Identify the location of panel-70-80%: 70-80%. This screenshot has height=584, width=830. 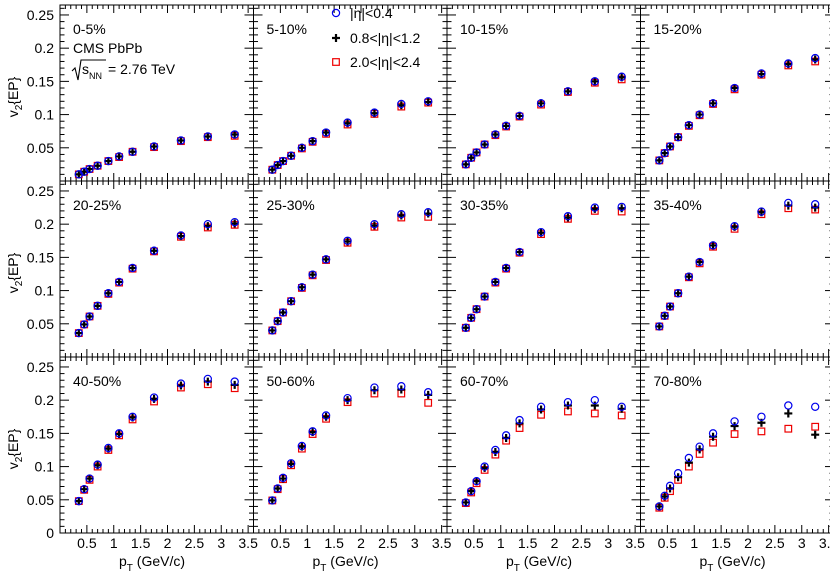
(735, 445).